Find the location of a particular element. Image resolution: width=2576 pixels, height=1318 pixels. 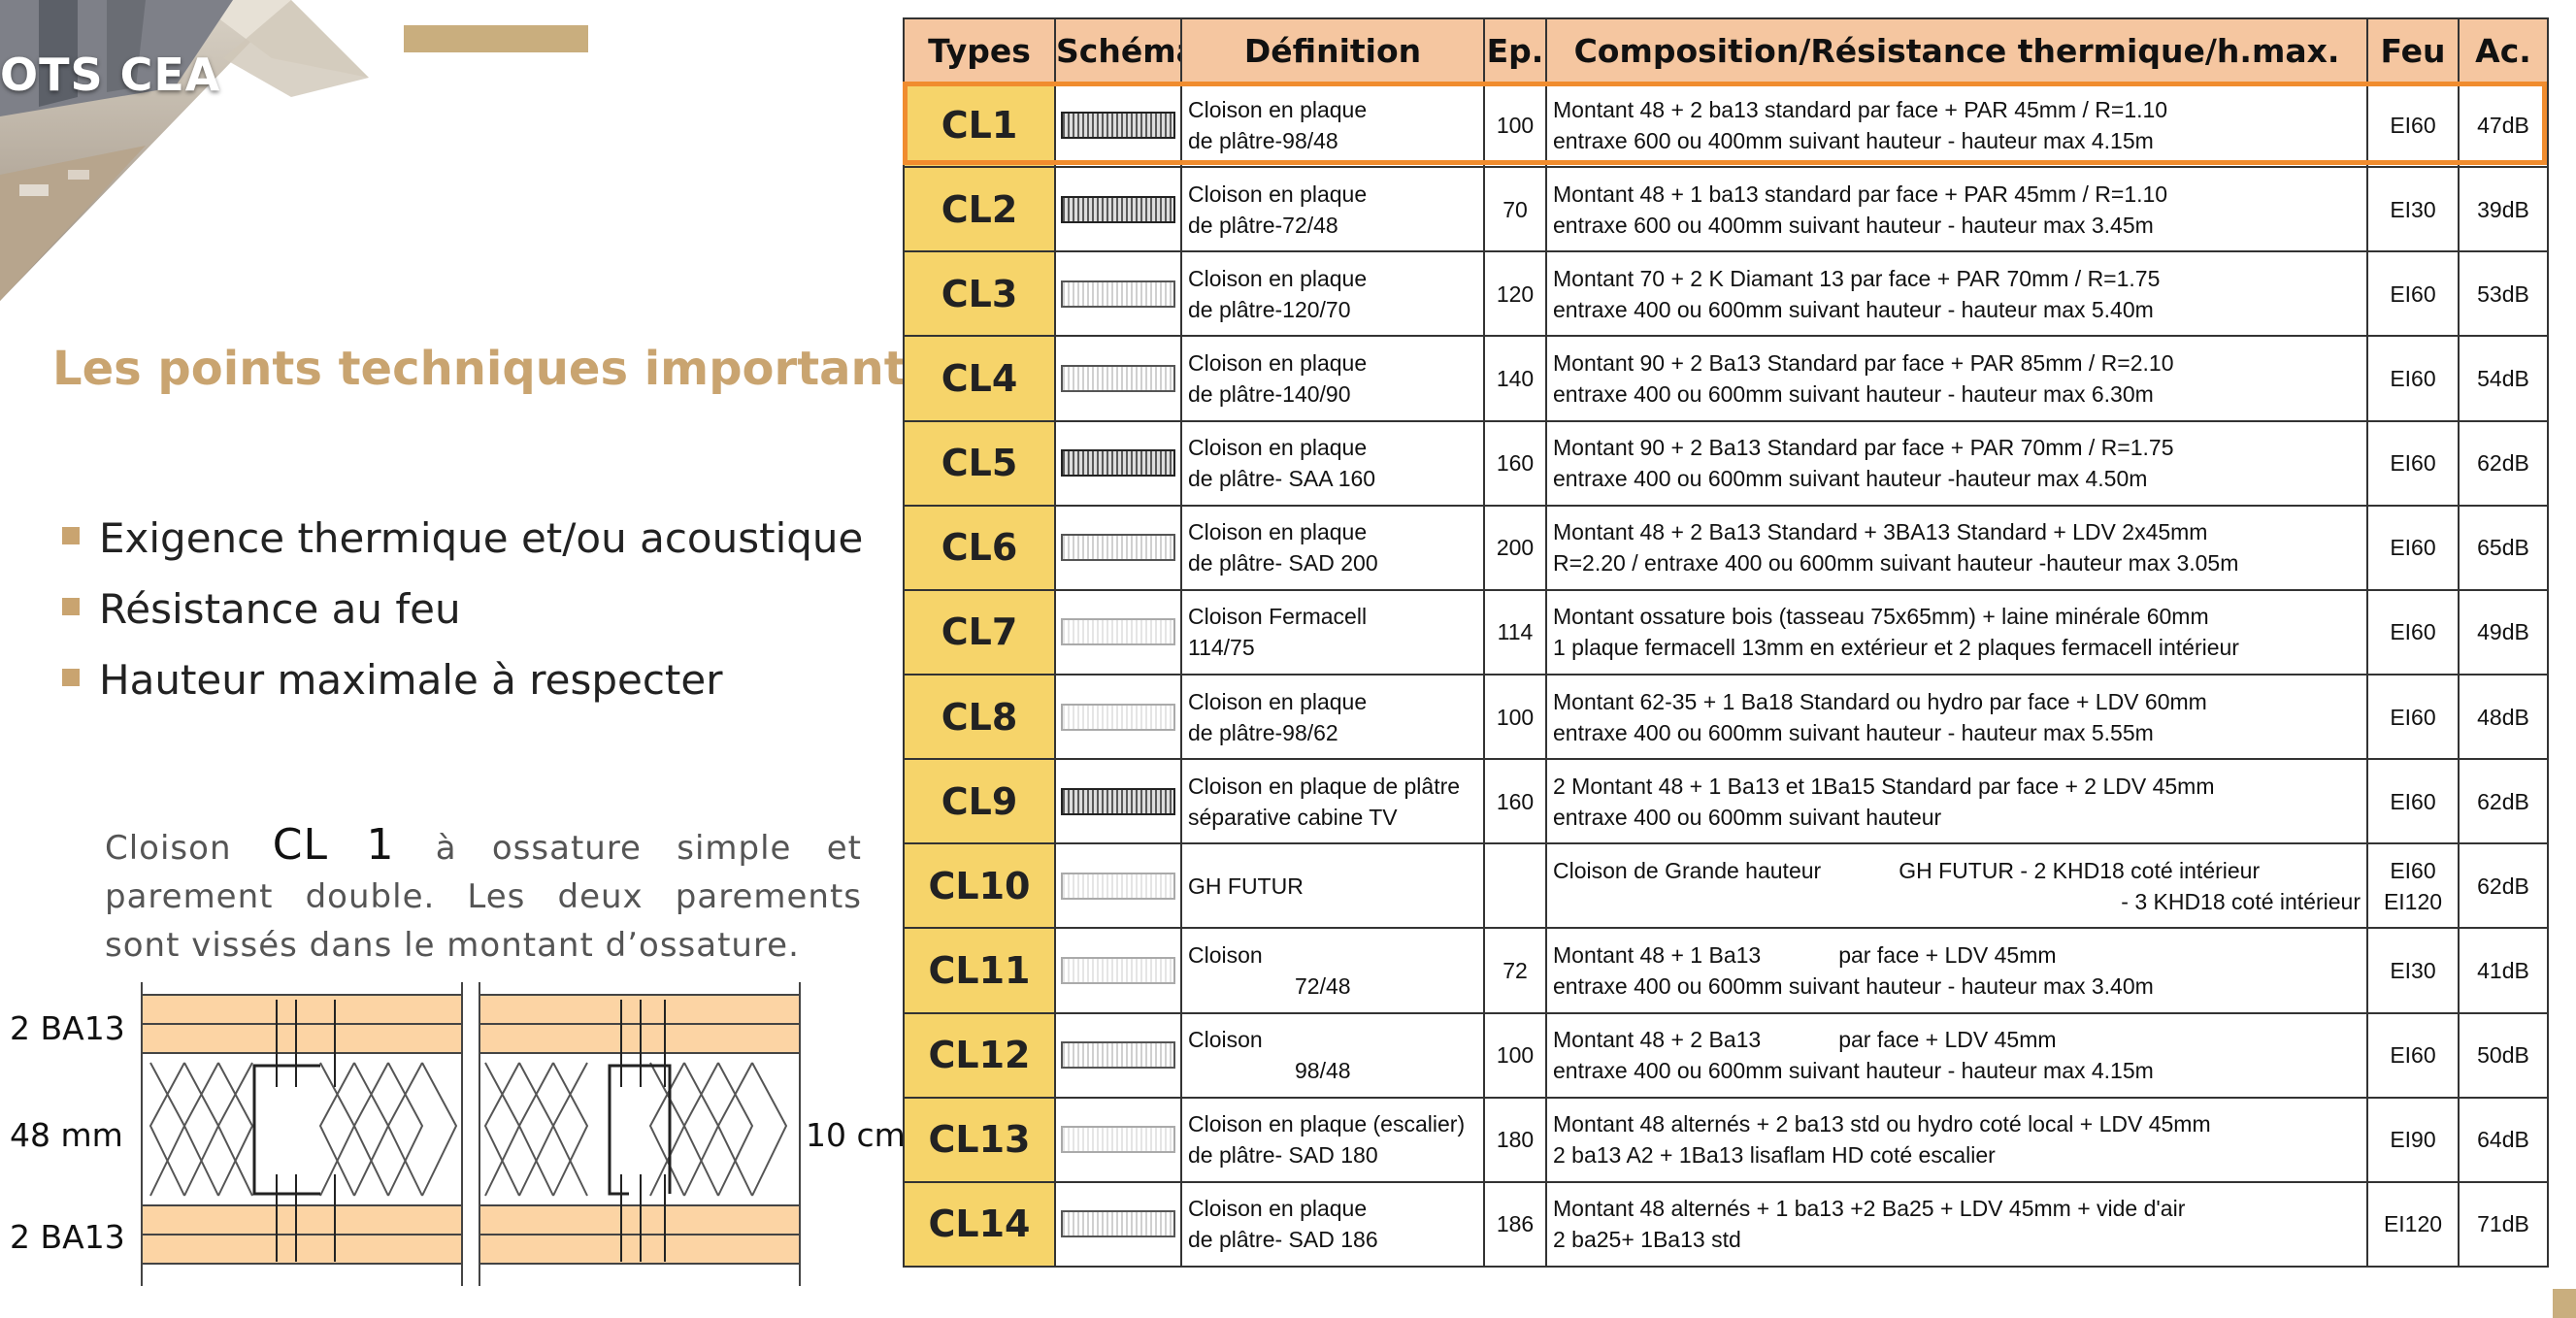

acoustic-cell: 50dB is located at coordinates (2503, 1055).